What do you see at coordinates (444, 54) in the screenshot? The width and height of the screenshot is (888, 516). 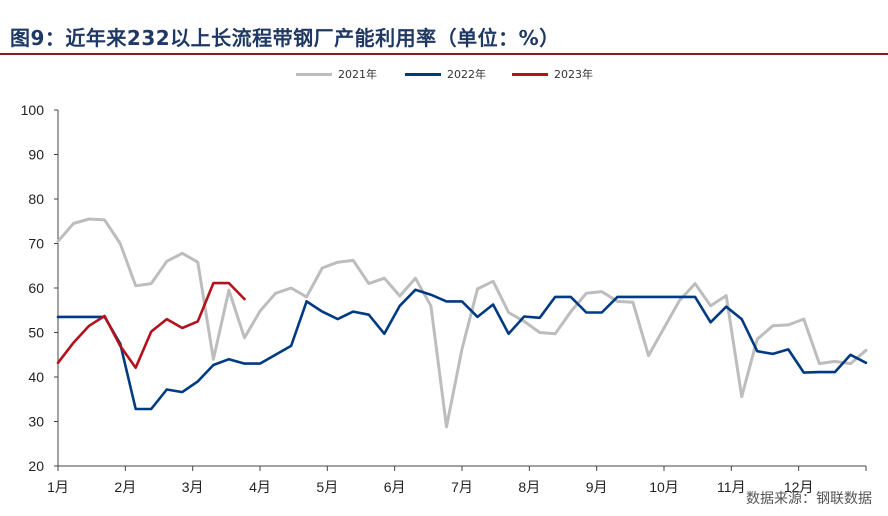 I see `title-underline` at bounding box center [444, 54].